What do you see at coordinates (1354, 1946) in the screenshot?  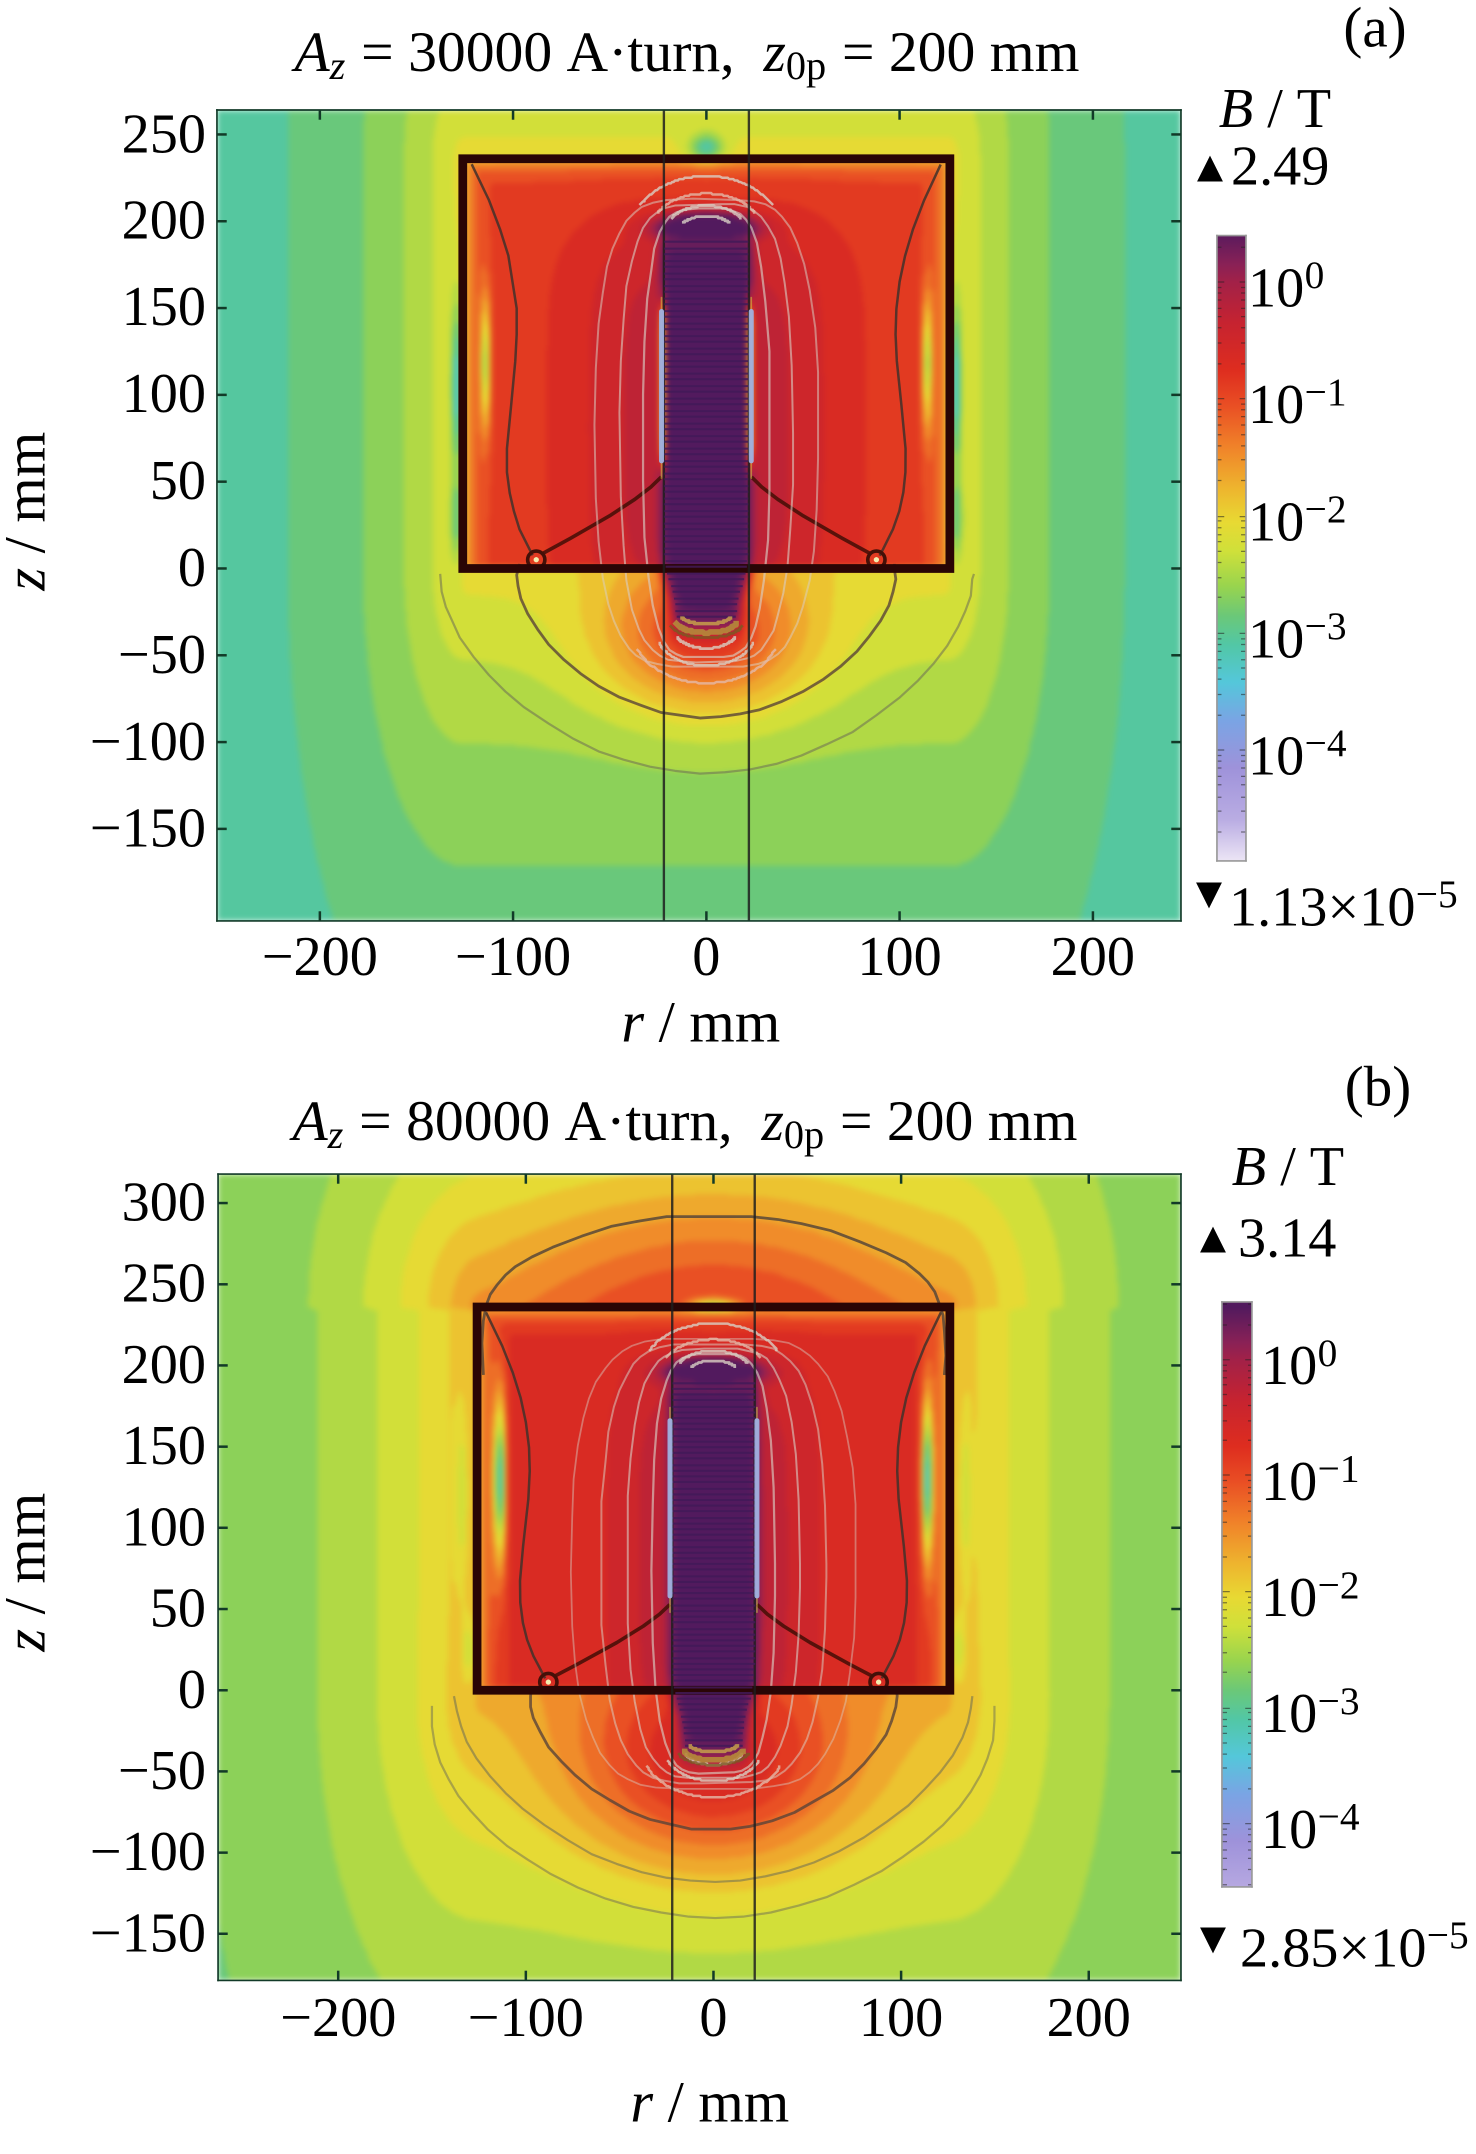 I see `svg-text: 2.85×10⁻⁵` at bounding box center [1354, 1946].